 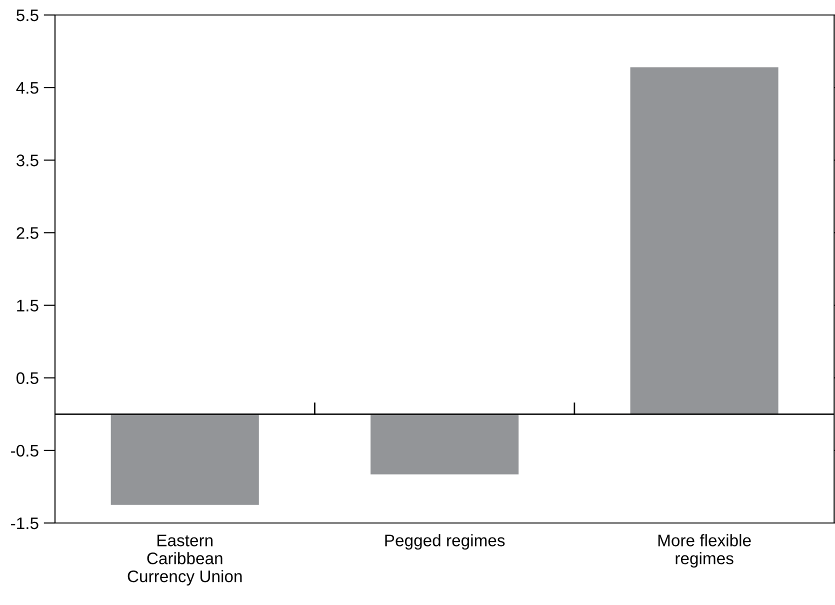 I want to click on y-tick-label: 2.5, so click(x=27, y=233).